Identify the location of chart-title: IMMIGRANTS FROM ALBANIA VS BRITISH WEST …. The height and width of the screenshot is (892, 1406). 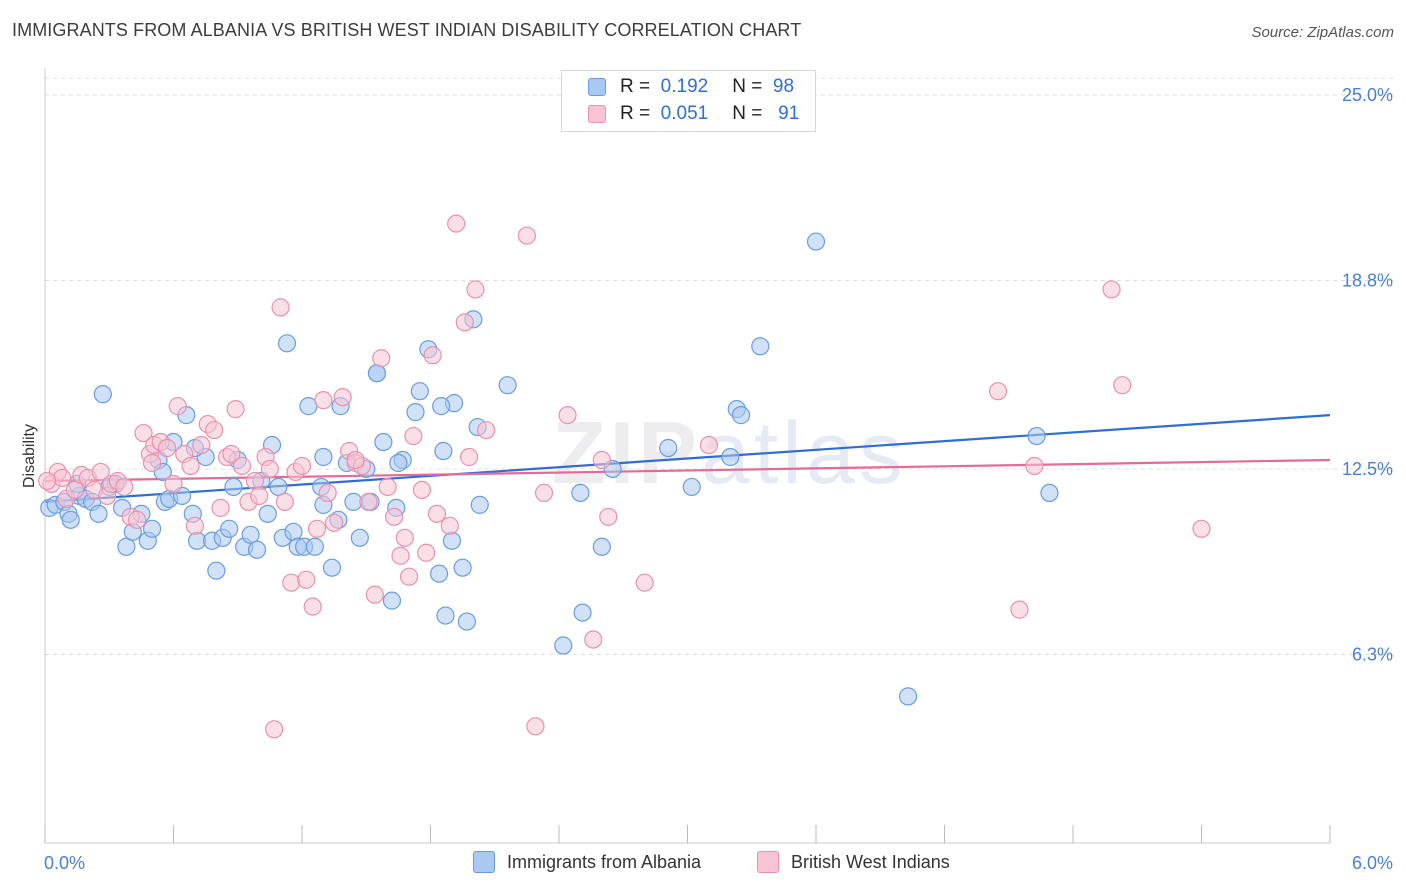
(407, 30).